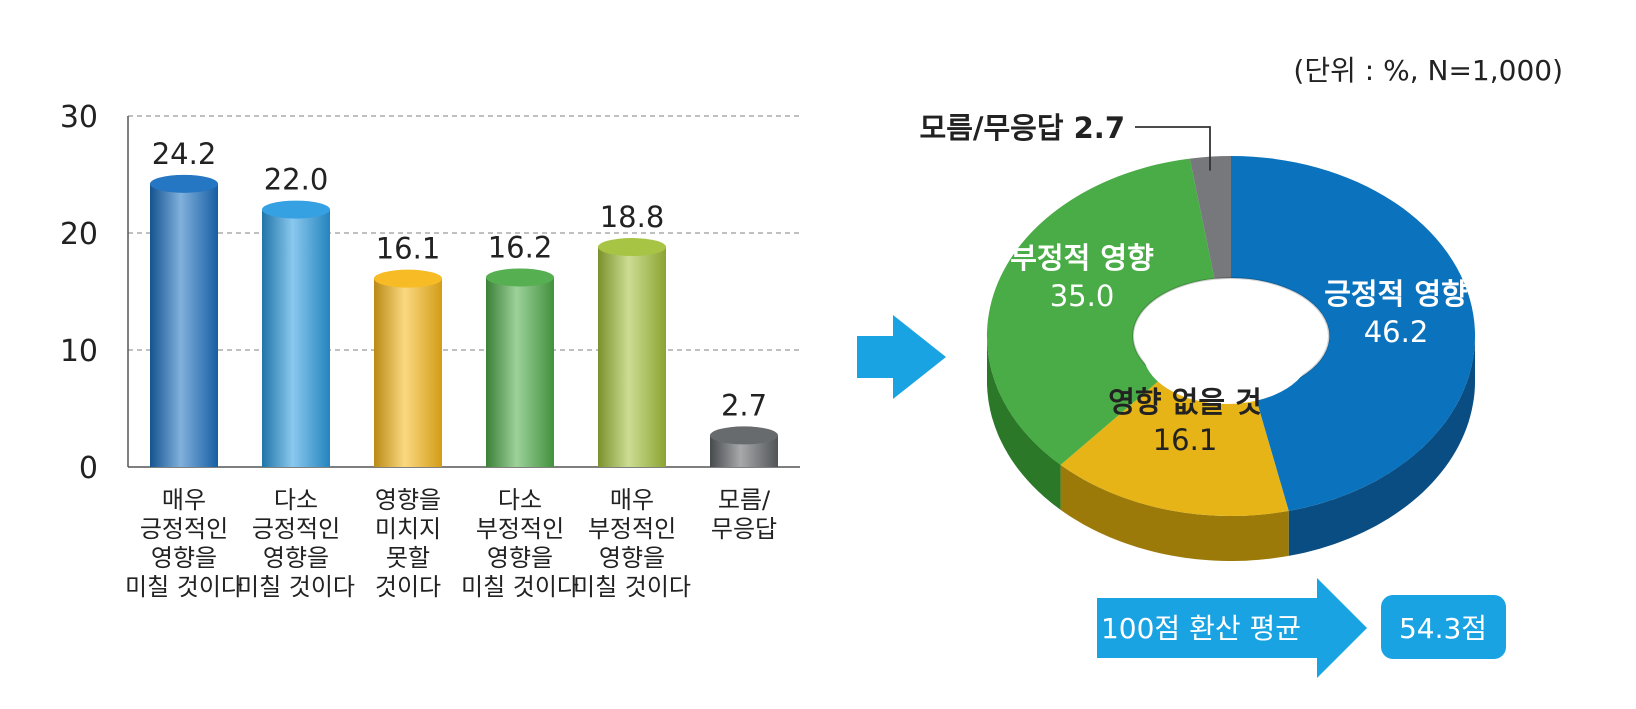 Image resolution: width=1636 pixels, height=709 pixels. Describe the element at coordinates (408, 249) in the screenshot. I see `data-label: 16.1` at that location.